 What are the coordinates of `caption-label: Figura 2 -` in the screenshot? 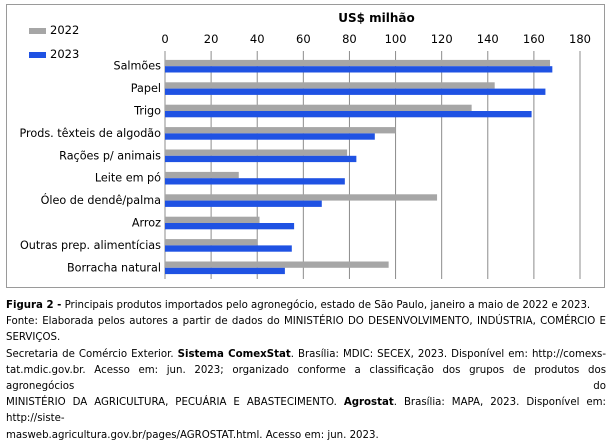 It's located at (34, 305).